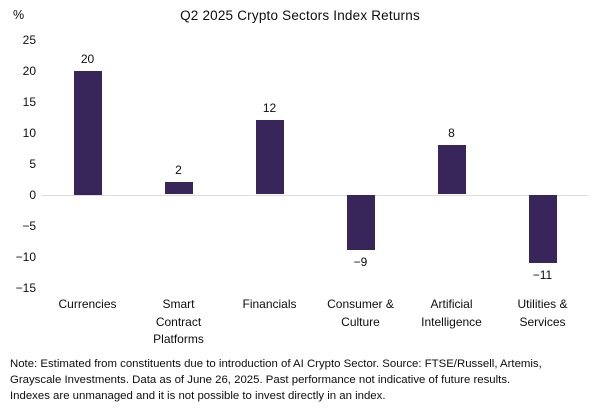  What do you see at coordinates (542, 228) in the screenshot?
I see `bar-utilities-services` at bounding box center [542, 228].